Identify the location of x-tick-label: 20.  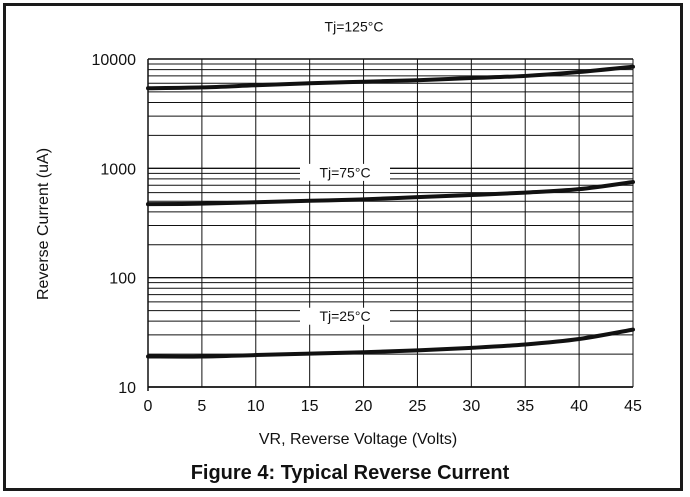
(364, 406).